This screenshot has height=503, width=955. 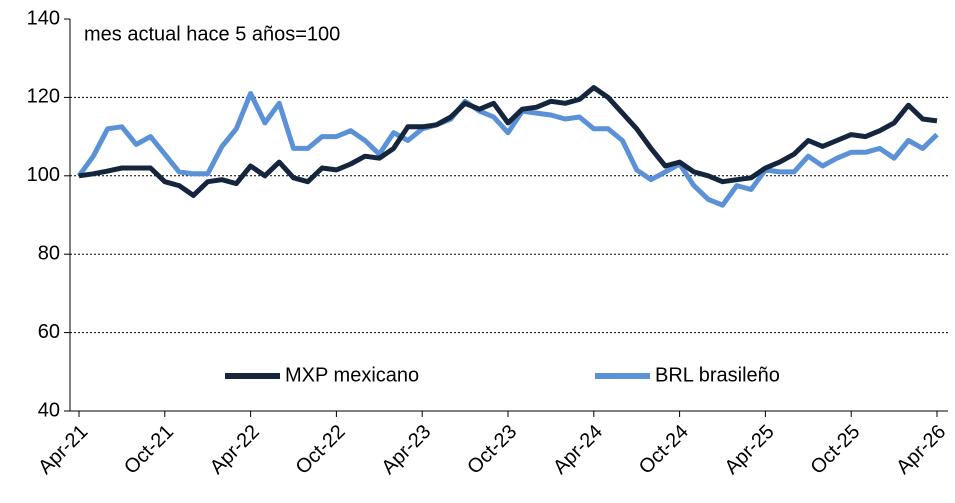 I want to click on y-tick-label: 140, so click(x=43, y=18).